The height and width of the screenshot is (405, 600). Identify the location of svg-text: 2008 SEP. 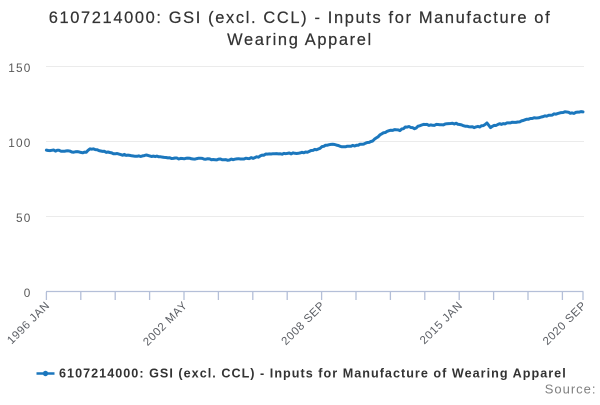
(304, 324).